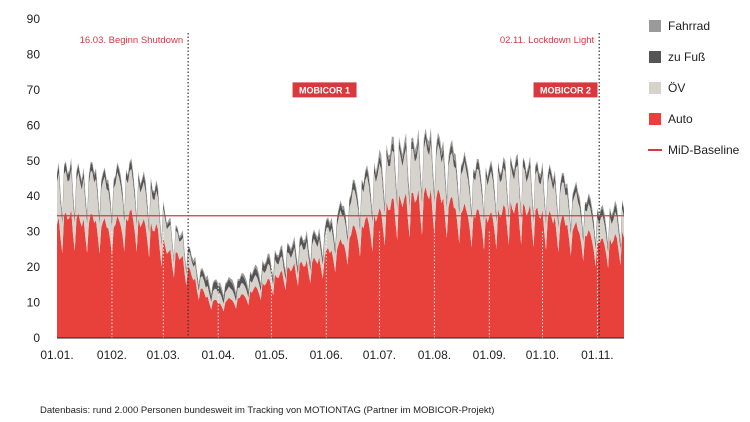 This screenshot has width=750, height=422. Describe the element at coordinates (686, 57) in the screenshot. I see `legend-label-zu-fu-: zu Fuß` at that location.